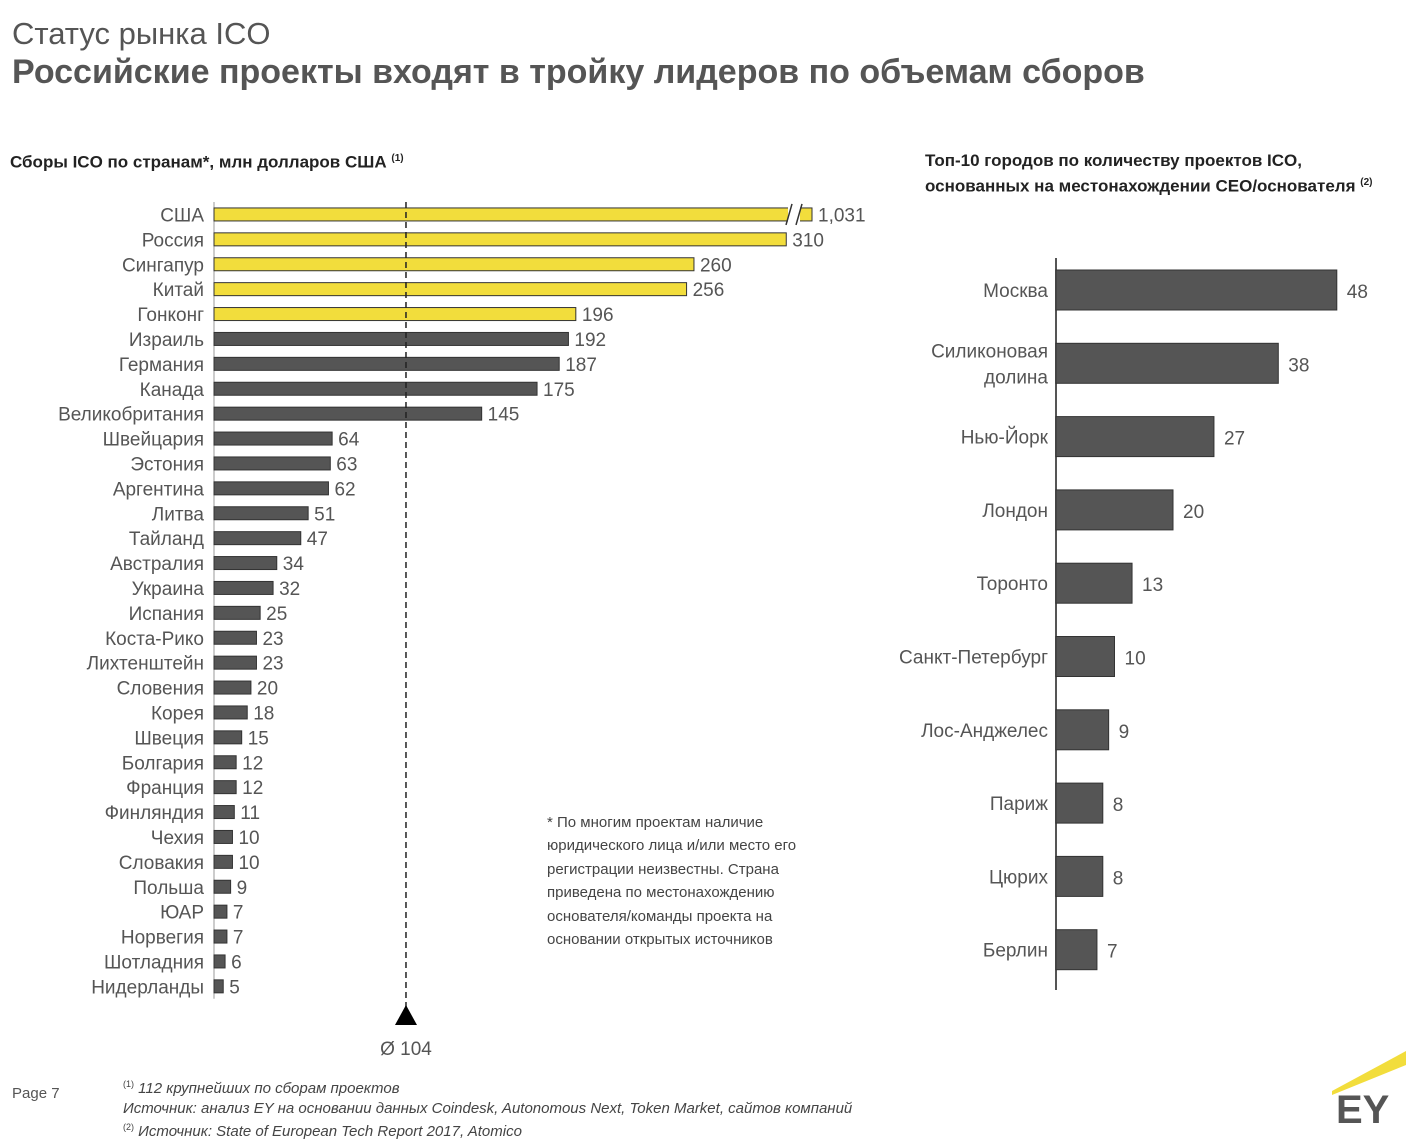  What do you see at coordinates (267, 689) in the screenshot?
I see `countries-value-label: 20` at bounding box center [267, 689].